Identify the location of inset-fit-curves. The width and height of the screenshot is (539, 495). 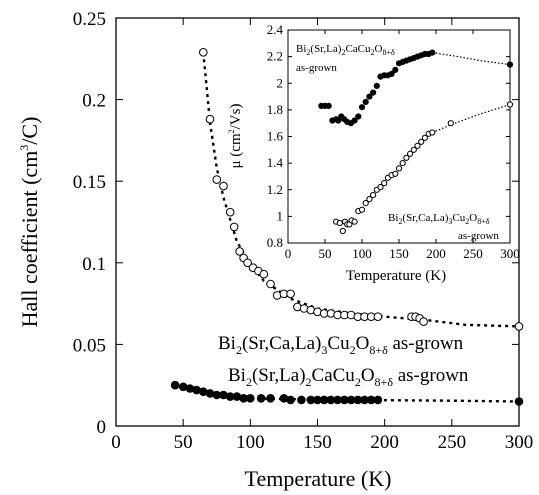
(471, 93).